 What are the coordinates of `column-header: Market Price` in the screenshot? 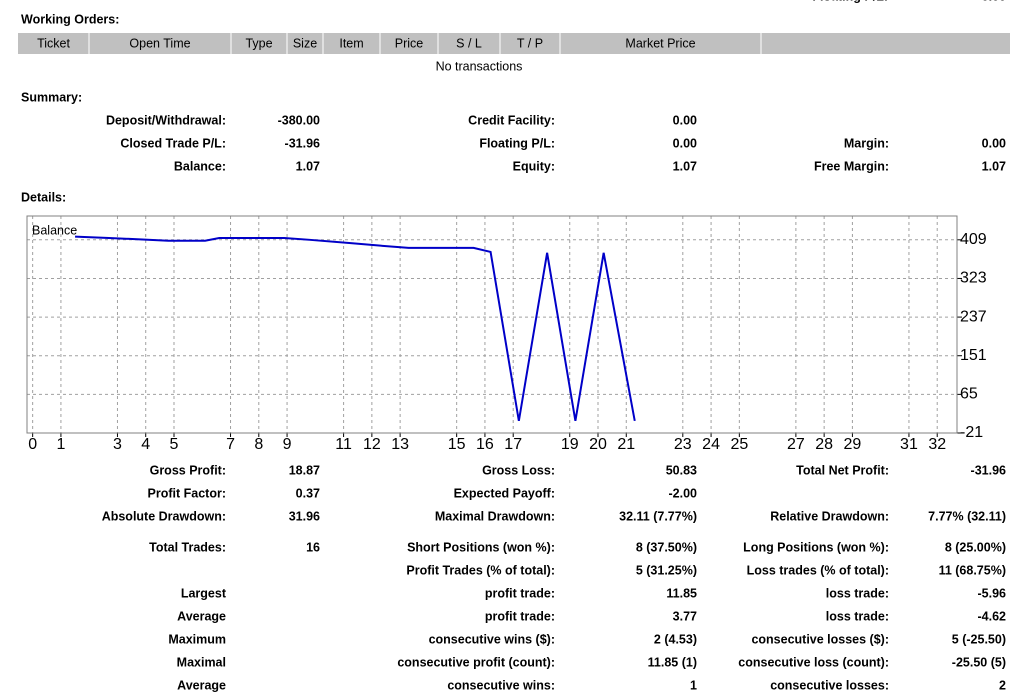 It's located at (660, 43).